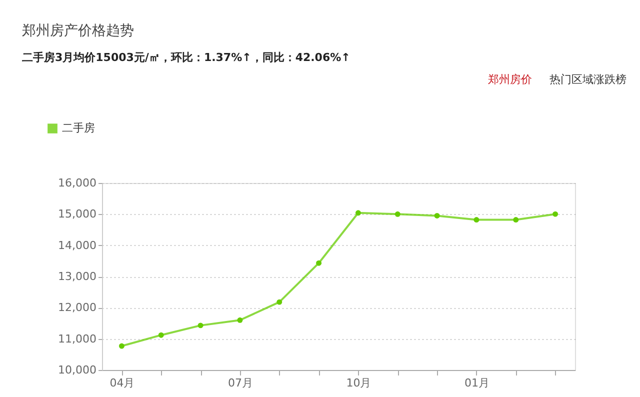 This screenshot has width=640, height=397. What do you see at coordinates (78, 128) in the screenshot?
I see `legend-label: 二手房` at bounding box center [78, 128].